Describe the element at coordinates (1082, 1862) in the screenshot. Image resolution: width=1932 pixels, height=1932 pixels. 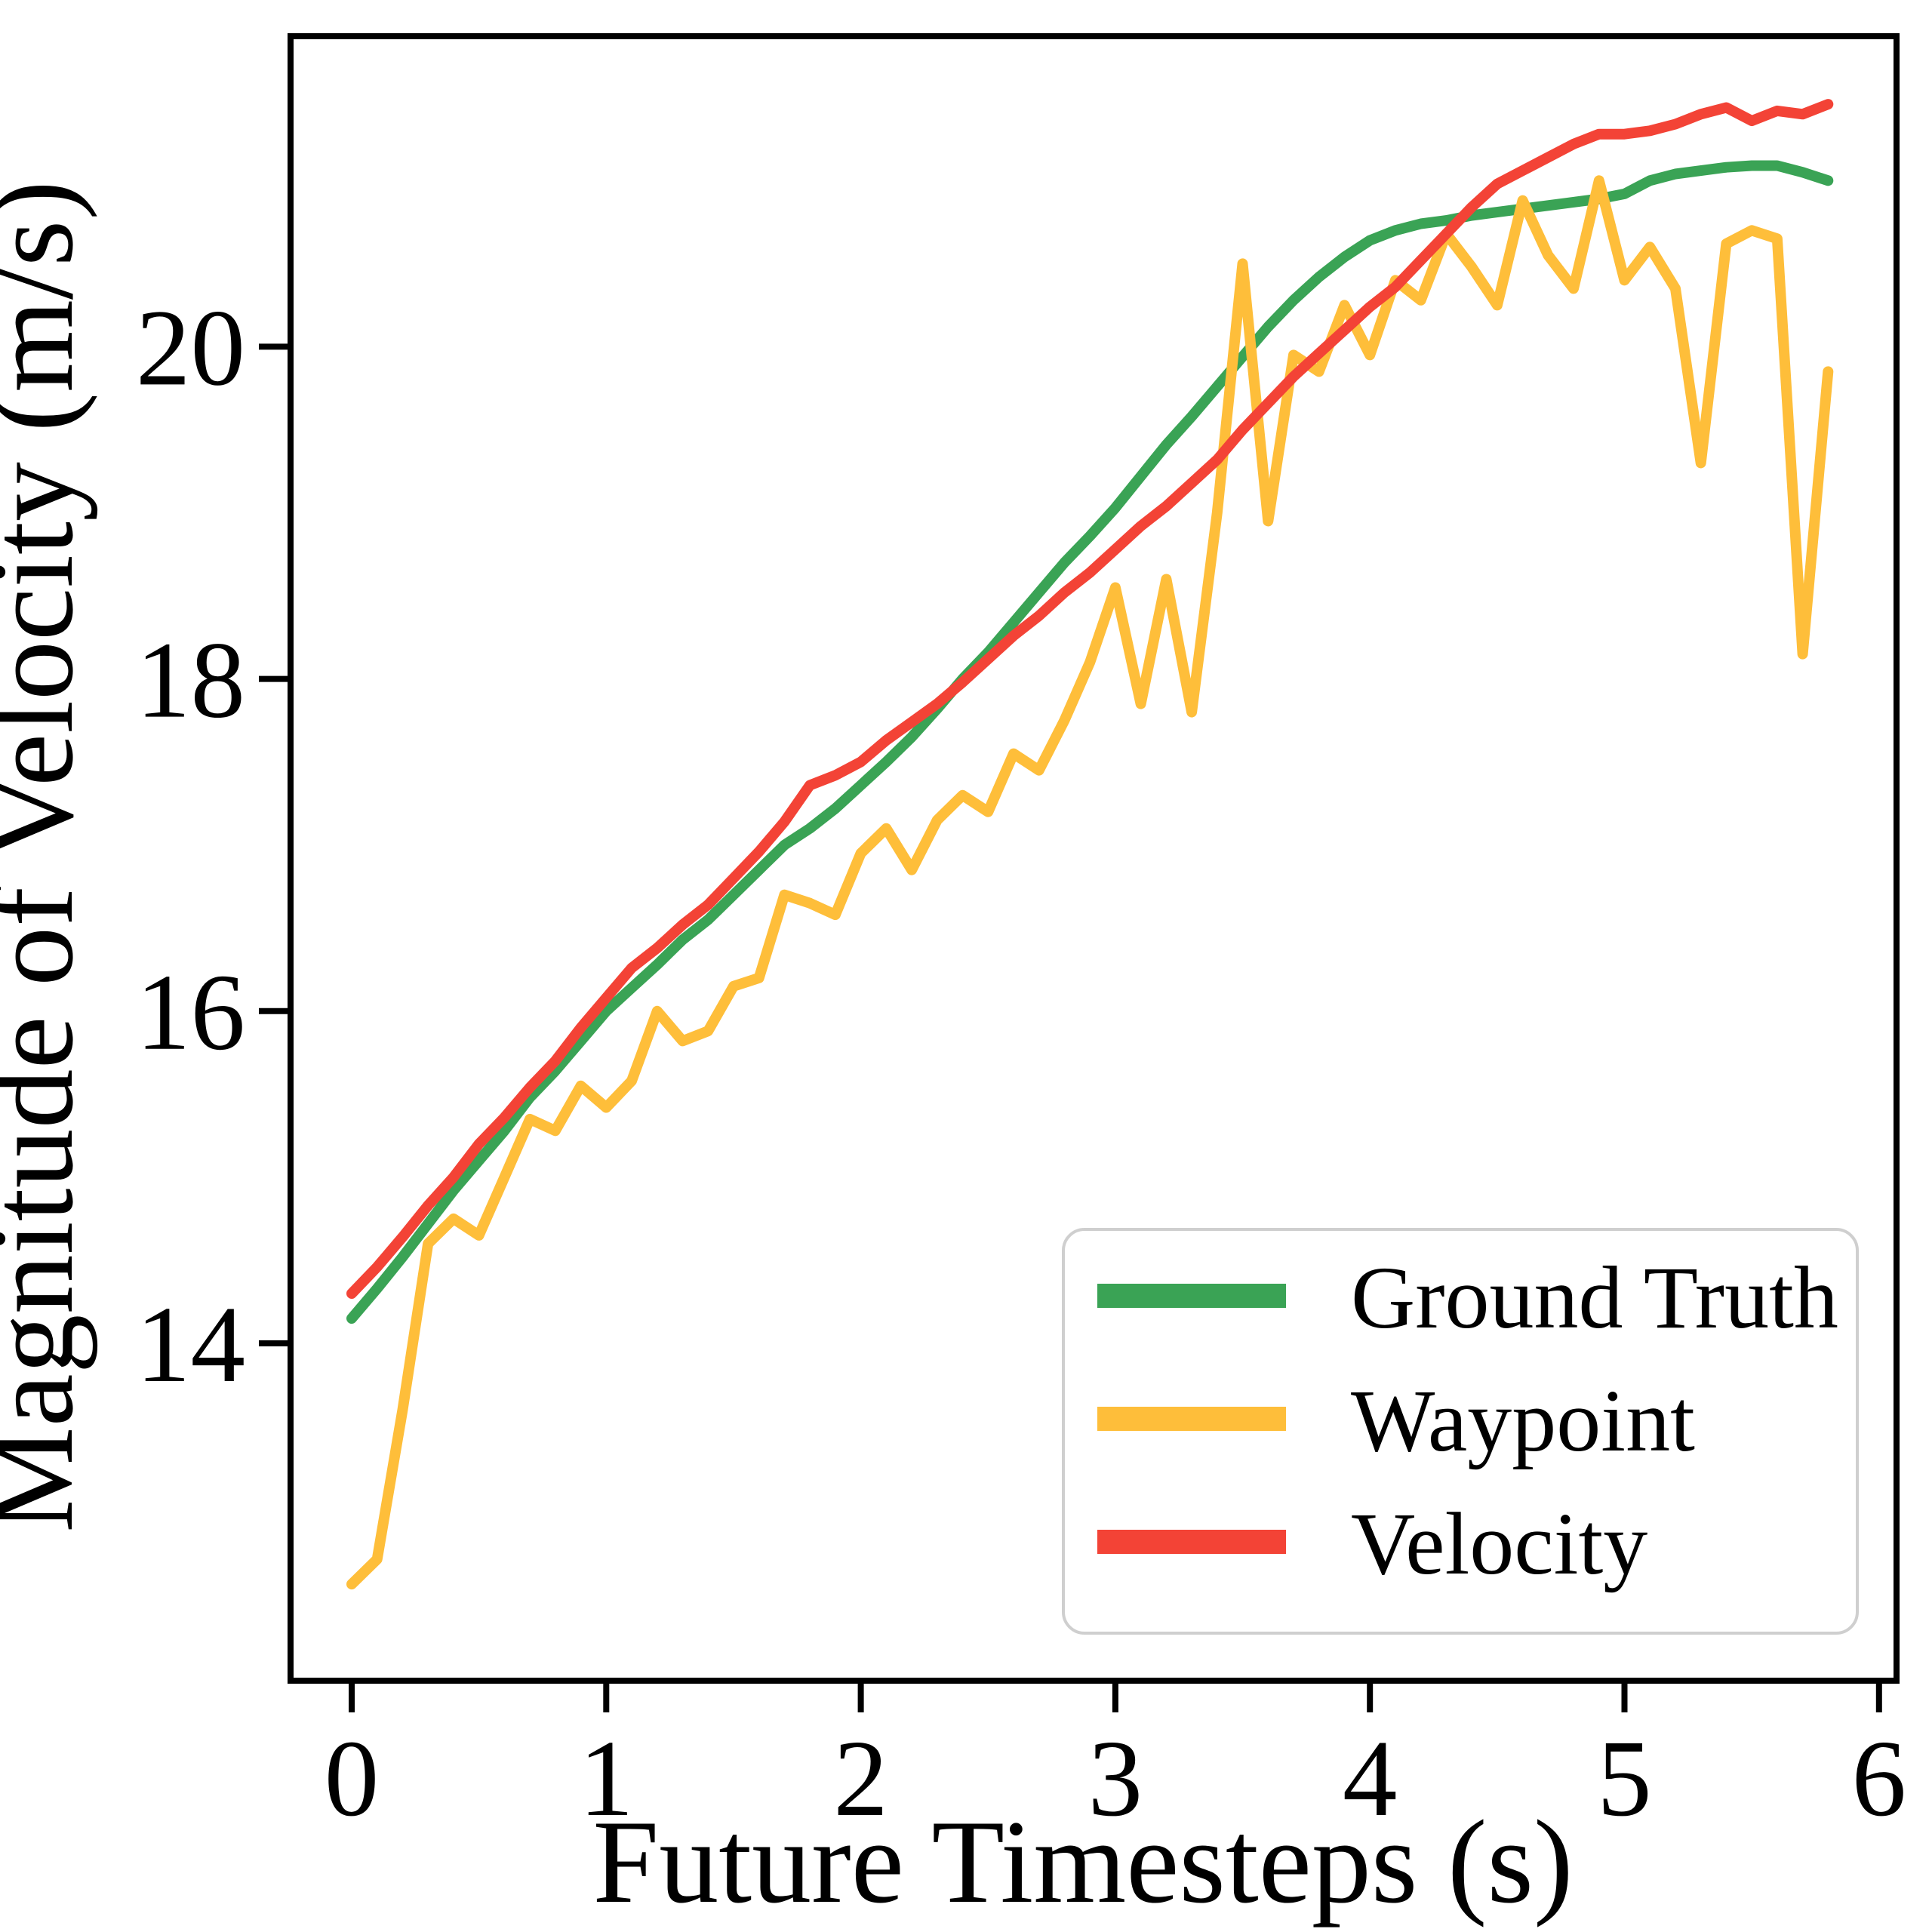
I see `x-axis-label: Future Timesteps (s)` at that location.